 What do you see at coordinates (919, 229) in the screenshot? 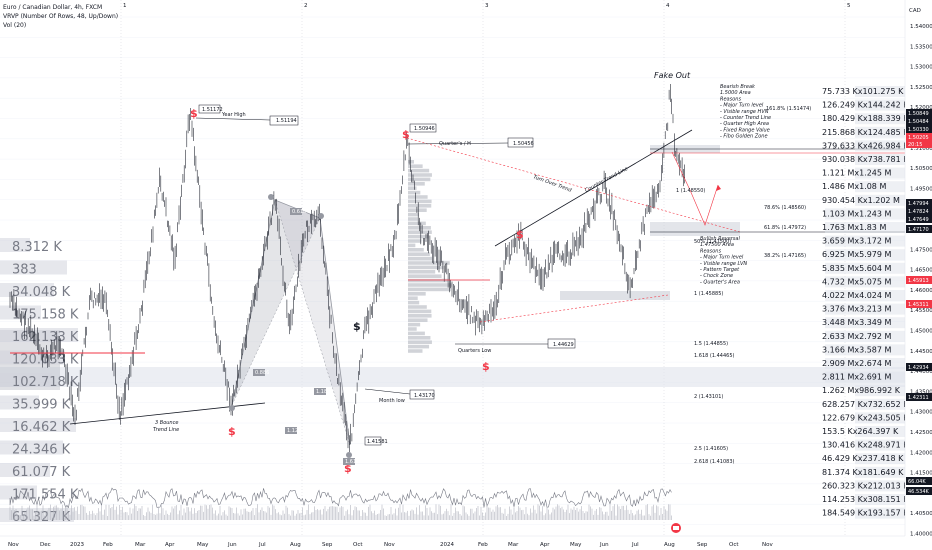
I see `price-badge: 1.47170` at bounding box center [919, 229].